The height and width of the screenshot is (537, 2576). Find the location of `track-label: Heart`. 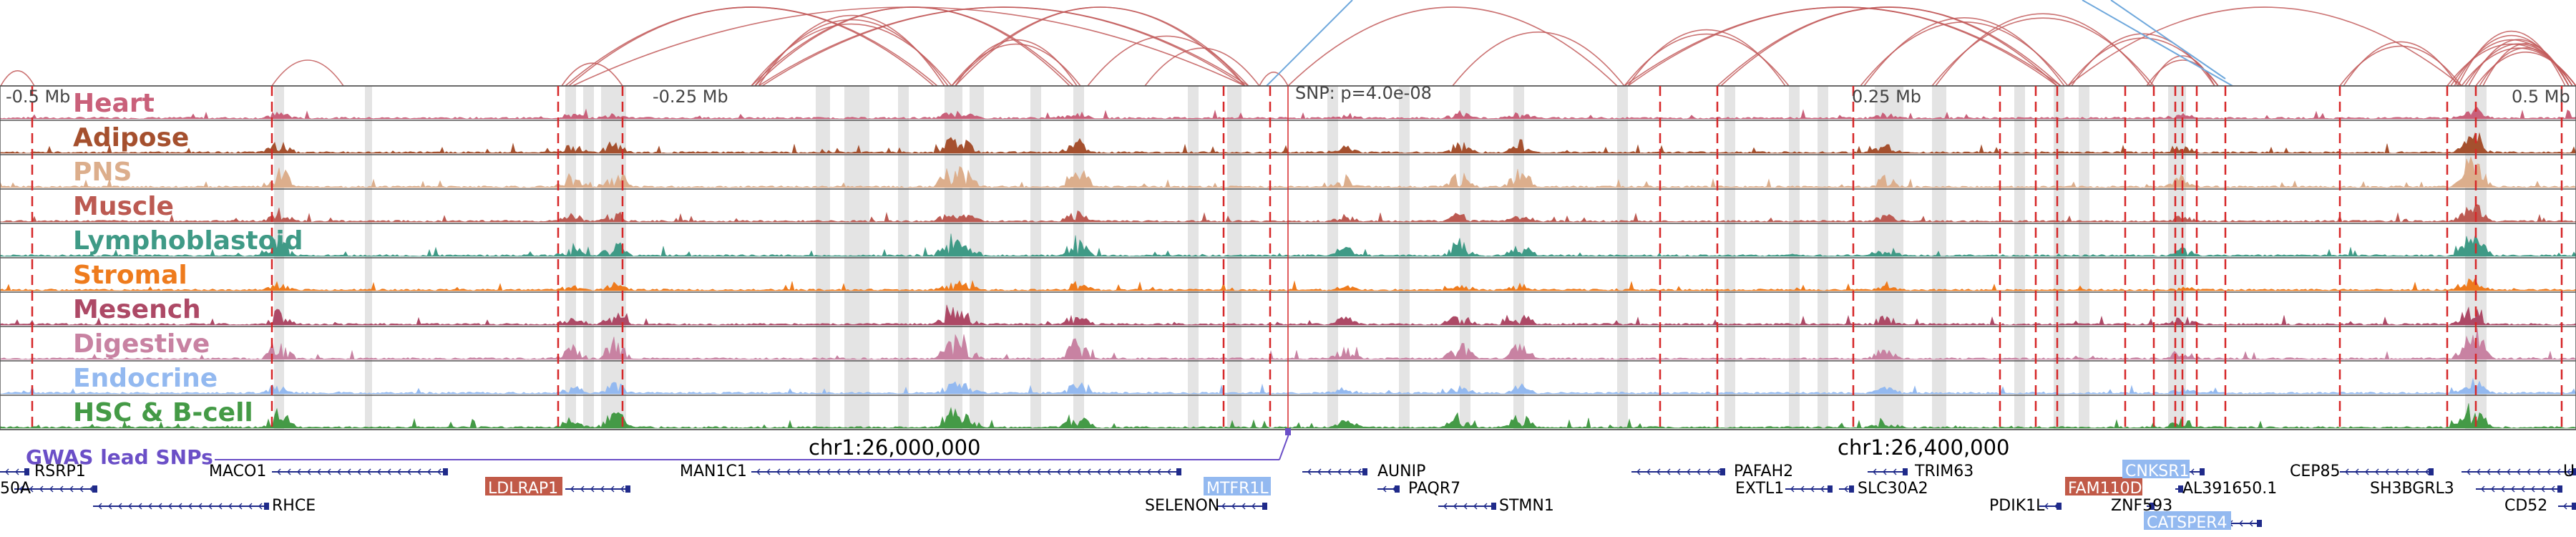

track-label: Heart is located at coordinates (114, 103).